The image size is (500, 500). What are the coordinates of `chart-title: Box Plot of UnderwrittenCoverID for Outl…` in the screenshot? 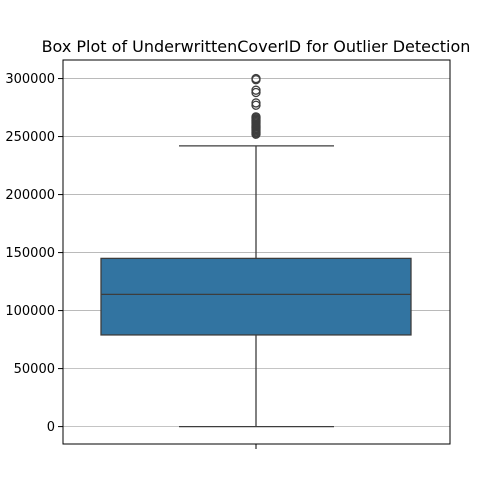 It's located at (256, 46).